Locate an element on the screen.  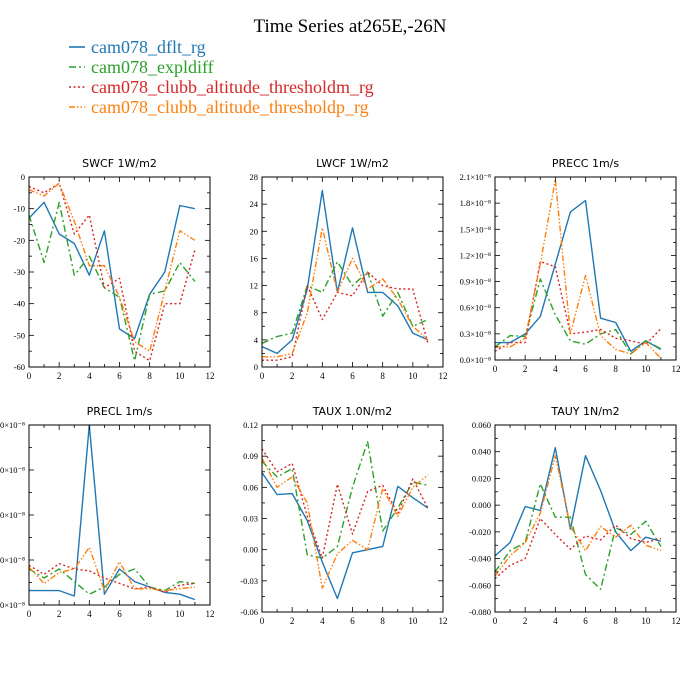
x-tick-label-1: 0 is located at coordinates (262, 376).